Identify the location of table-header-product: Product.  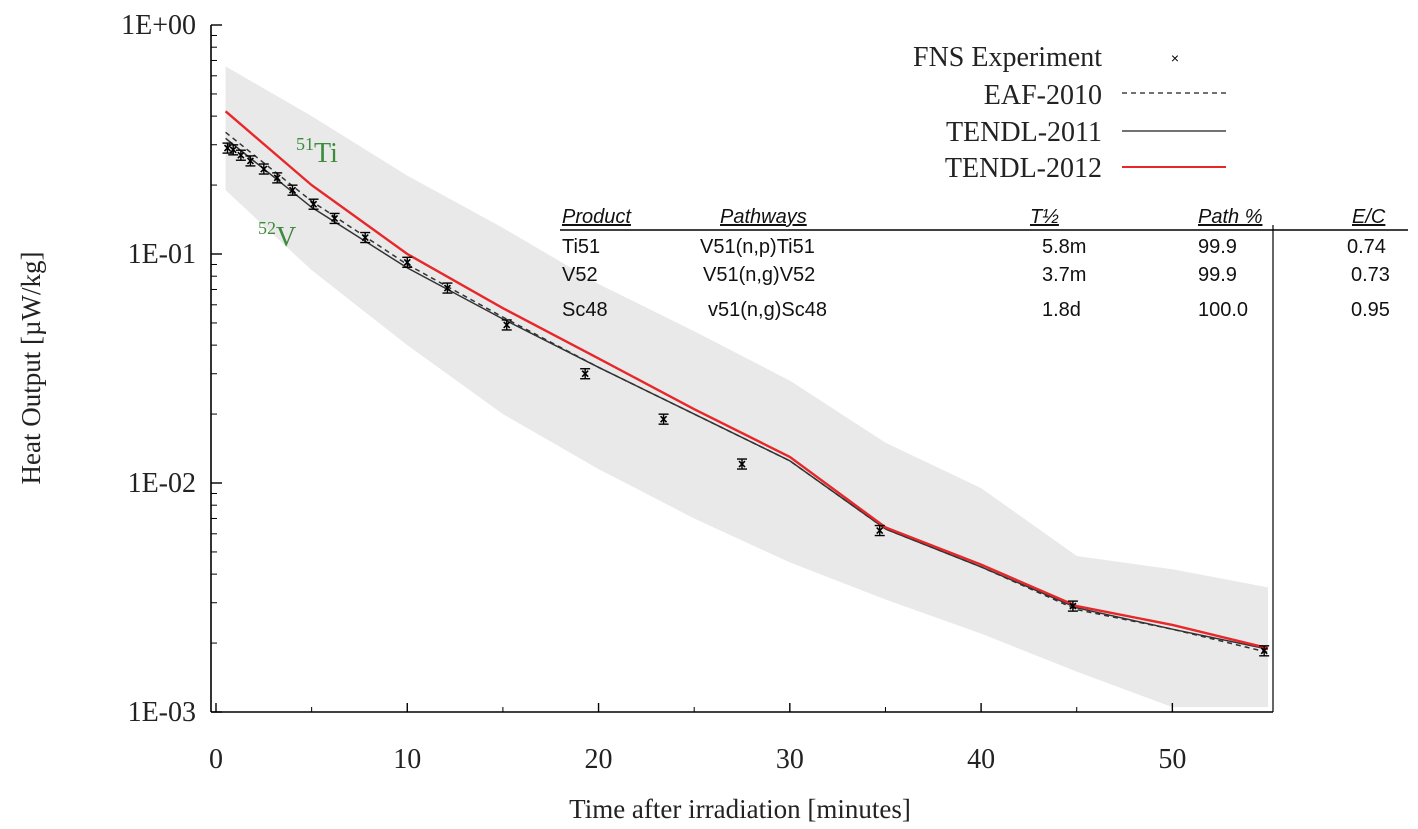
(597, 217).